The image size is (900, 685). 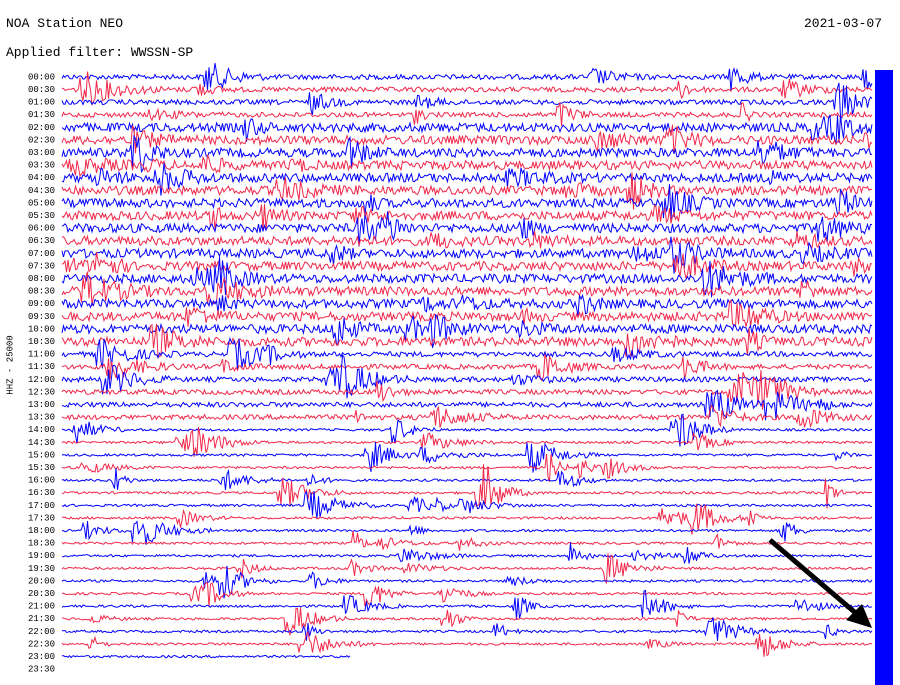 What do you see at coordinates (884, 377) in the screenshot?
I see `event-bar` at bounding box center [884, 377].